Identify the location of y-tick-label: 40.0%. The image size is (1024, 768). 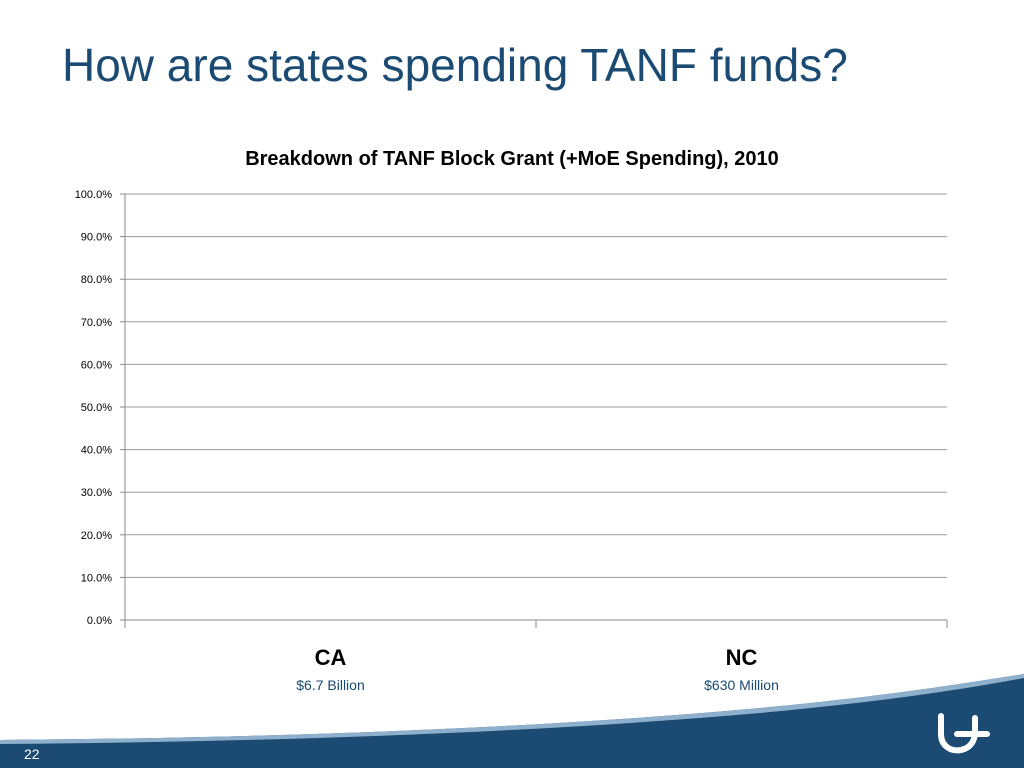
(96, 451).